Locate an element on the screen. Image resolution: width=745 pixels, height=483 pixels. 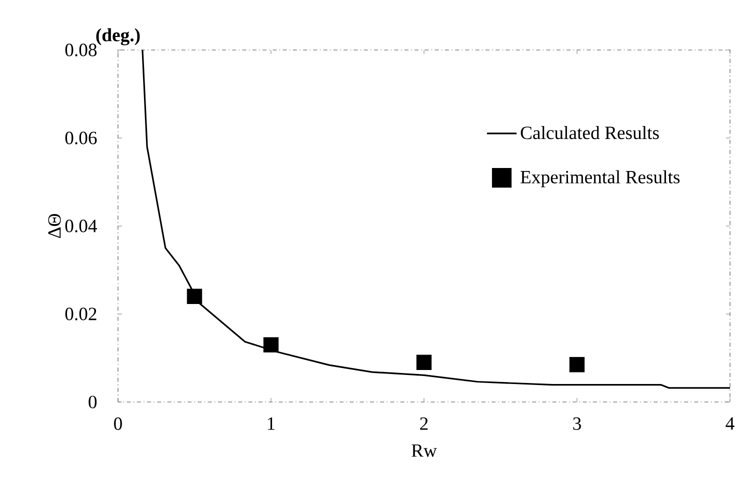
y-tick-label: 0.04 is located at coordinates (81, 226).